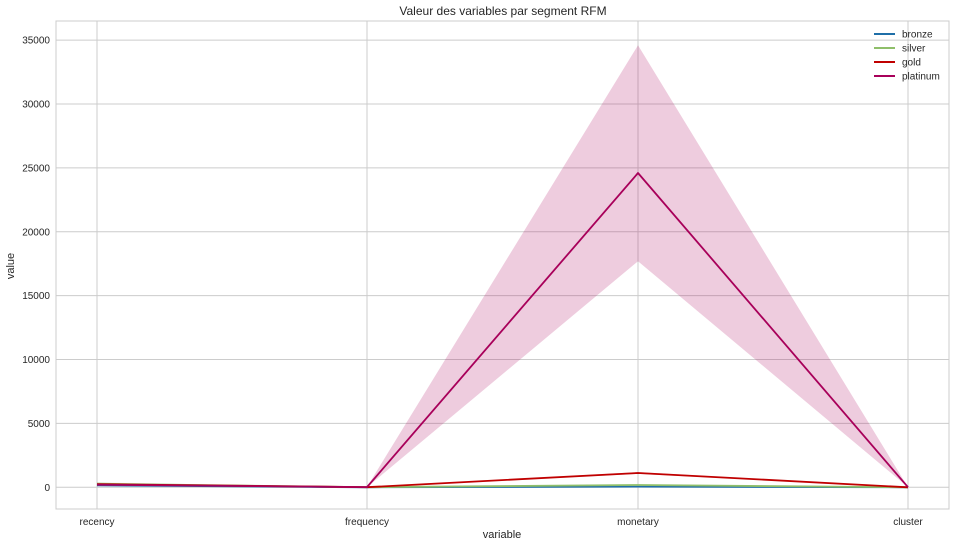  What do you see at coordinates (908, 522) in the screenshot?
I see `x-tick-label: cluster` at bounding box center [908, 522].